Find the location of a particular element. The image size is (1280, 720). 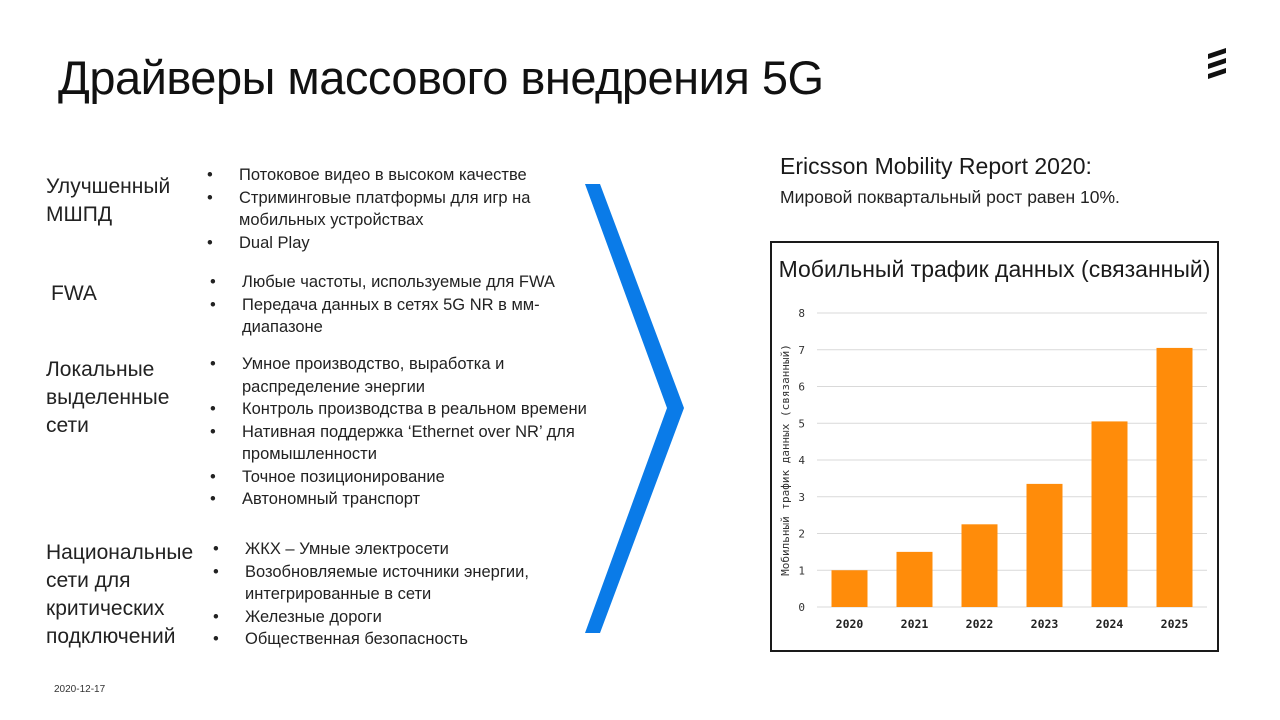

report-subtitle: Мировой поквартальный рост равен 10%. is located at coordinates (950, 197).